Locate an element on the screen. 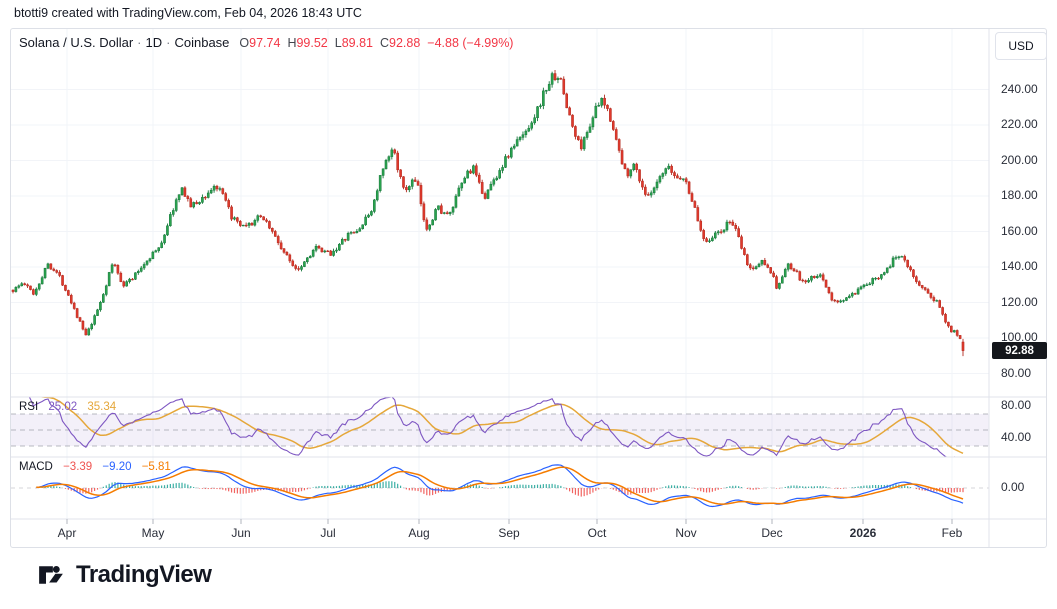 Image resolution: width=1057 pixels, height=609 pixels. time-tick-label: Jun is located at coordinates (241, 533).